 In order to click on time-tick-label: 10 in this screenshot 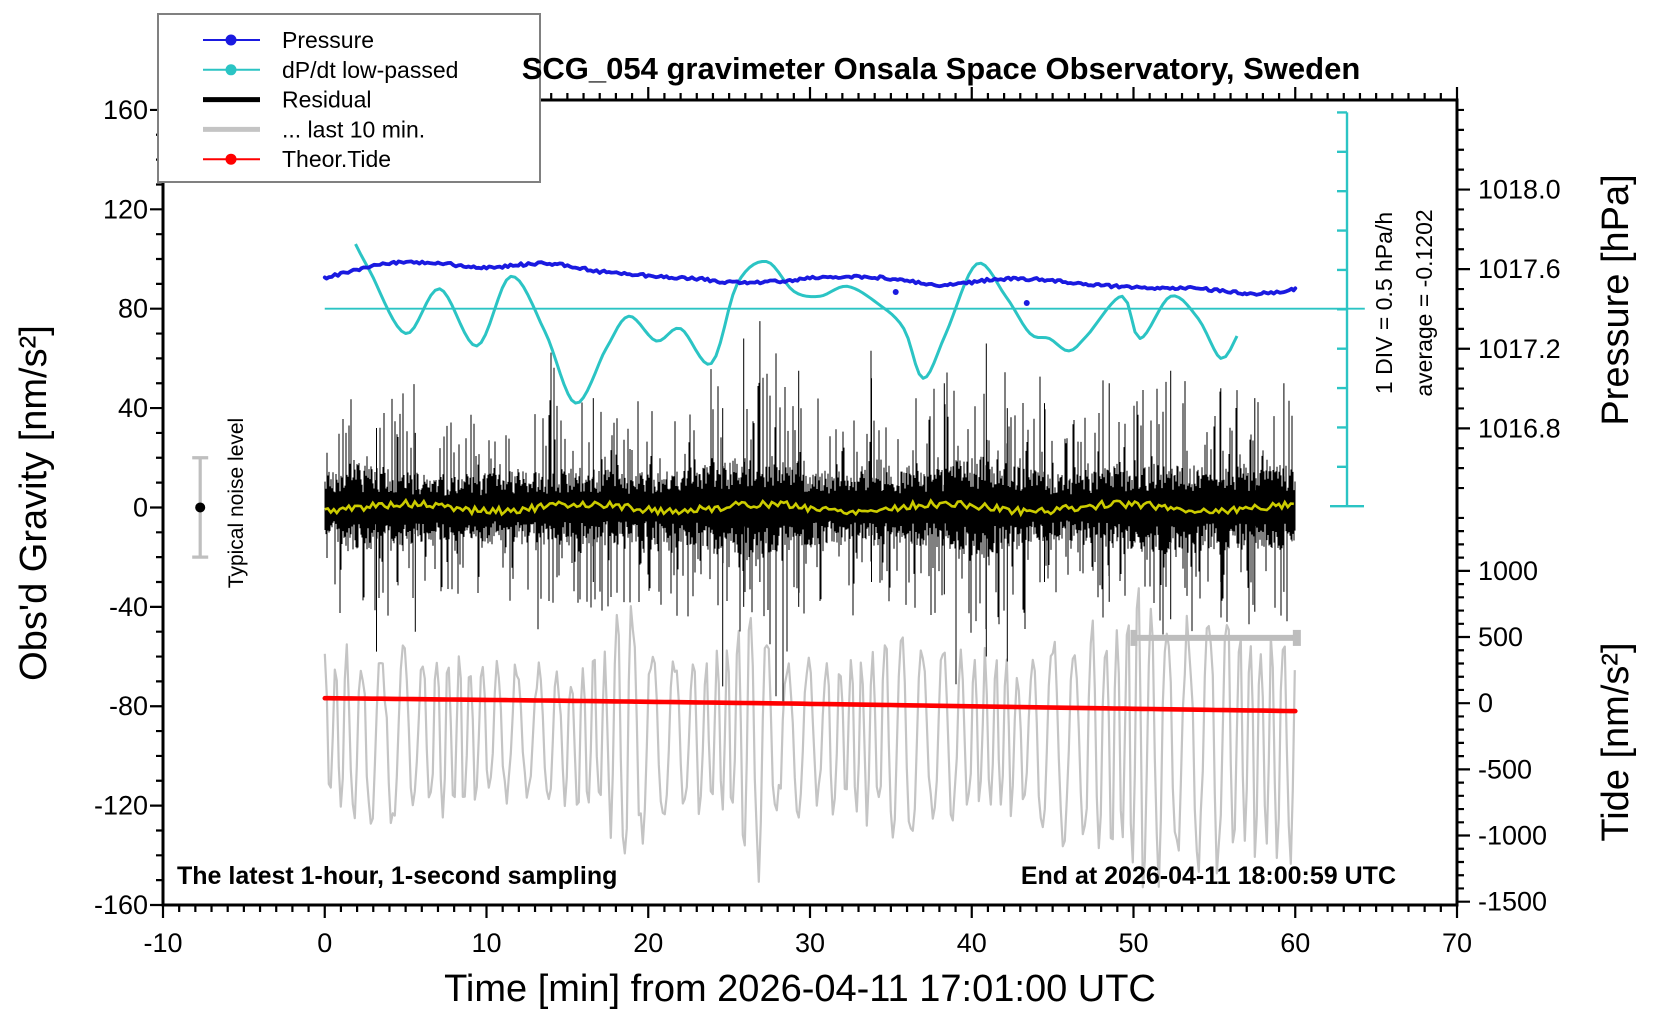, I will do `click(486, 943)`.